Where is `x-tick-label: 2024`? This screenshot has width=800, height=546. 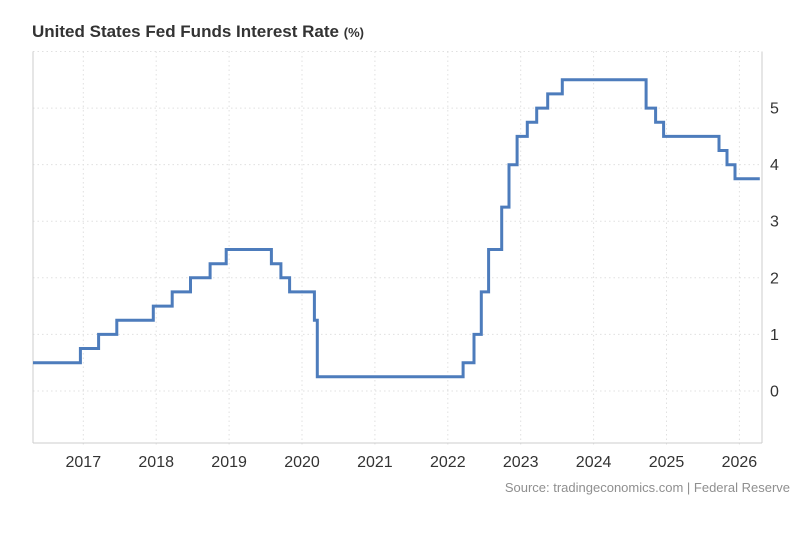
x-tick-label: 2024 is located at coordinates (594, 462).